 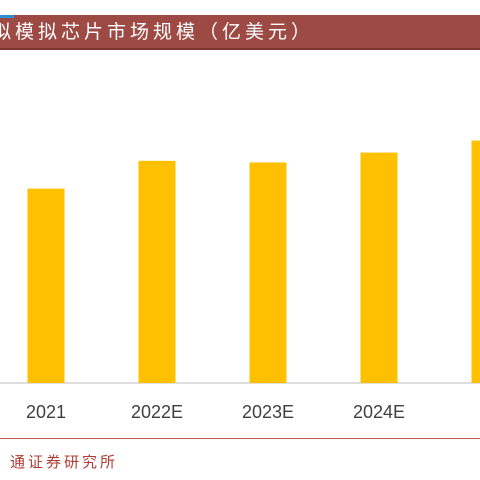 What do you see at coordinates (59, 462) in the screenshot?
I see `source-note: ：通证券研究所` at bounding box center [59, 462].